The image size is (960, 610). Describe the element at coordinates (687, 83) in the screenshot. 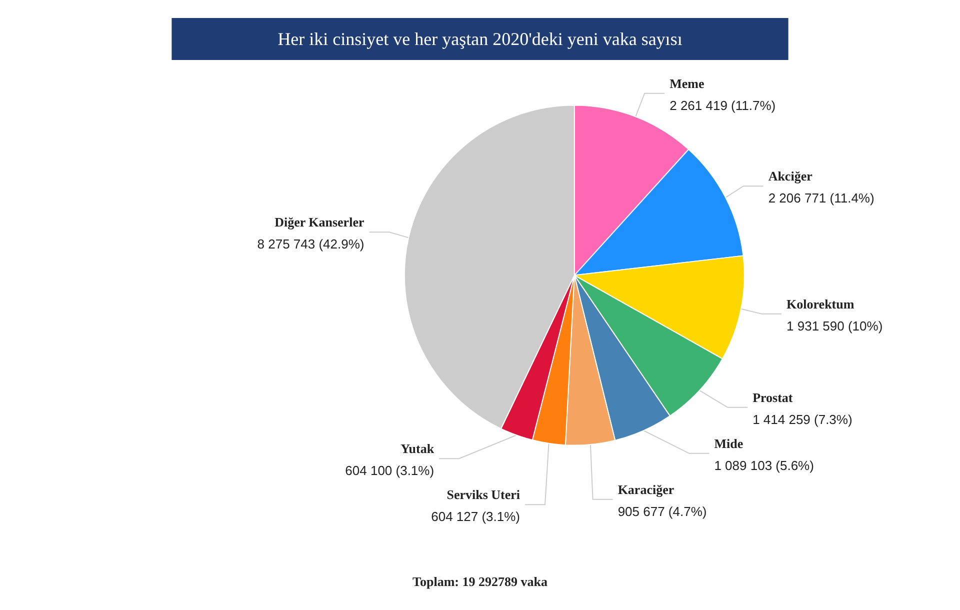

I see `slice-label: Meme` at that location.